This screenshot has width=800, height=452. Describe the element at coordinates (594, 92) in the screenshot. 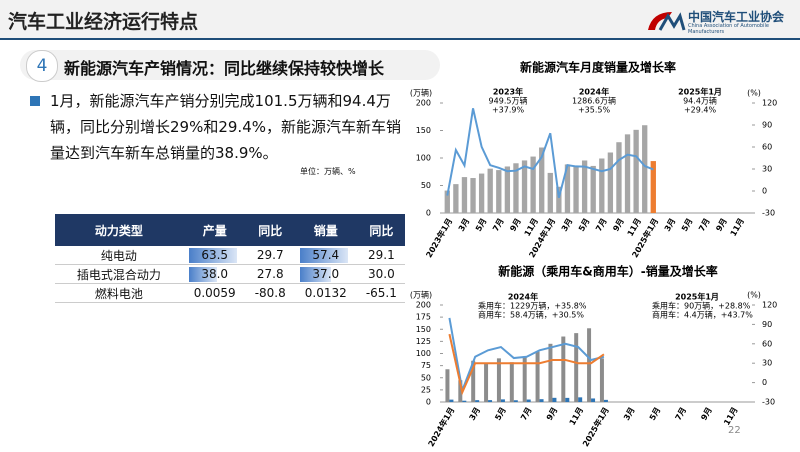

I see `annotation: 2024年` at that location.